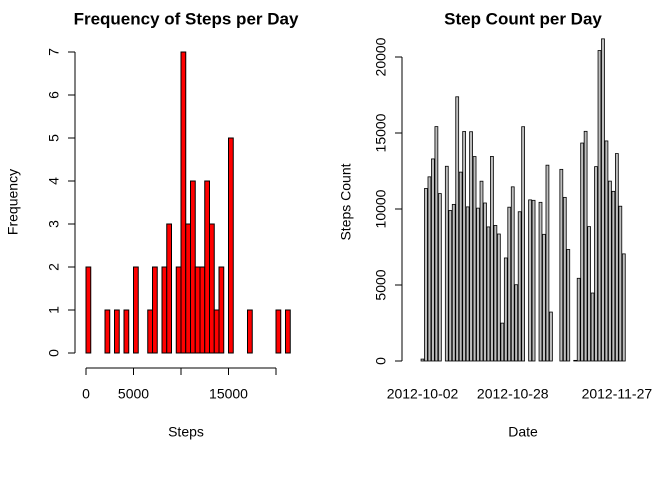  I want to click on y-tick-label: 6, so click(54, 95).